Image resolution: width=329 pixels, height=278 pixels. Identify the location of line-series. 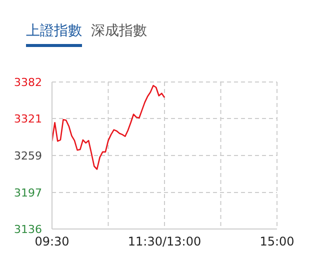
(109, 127).